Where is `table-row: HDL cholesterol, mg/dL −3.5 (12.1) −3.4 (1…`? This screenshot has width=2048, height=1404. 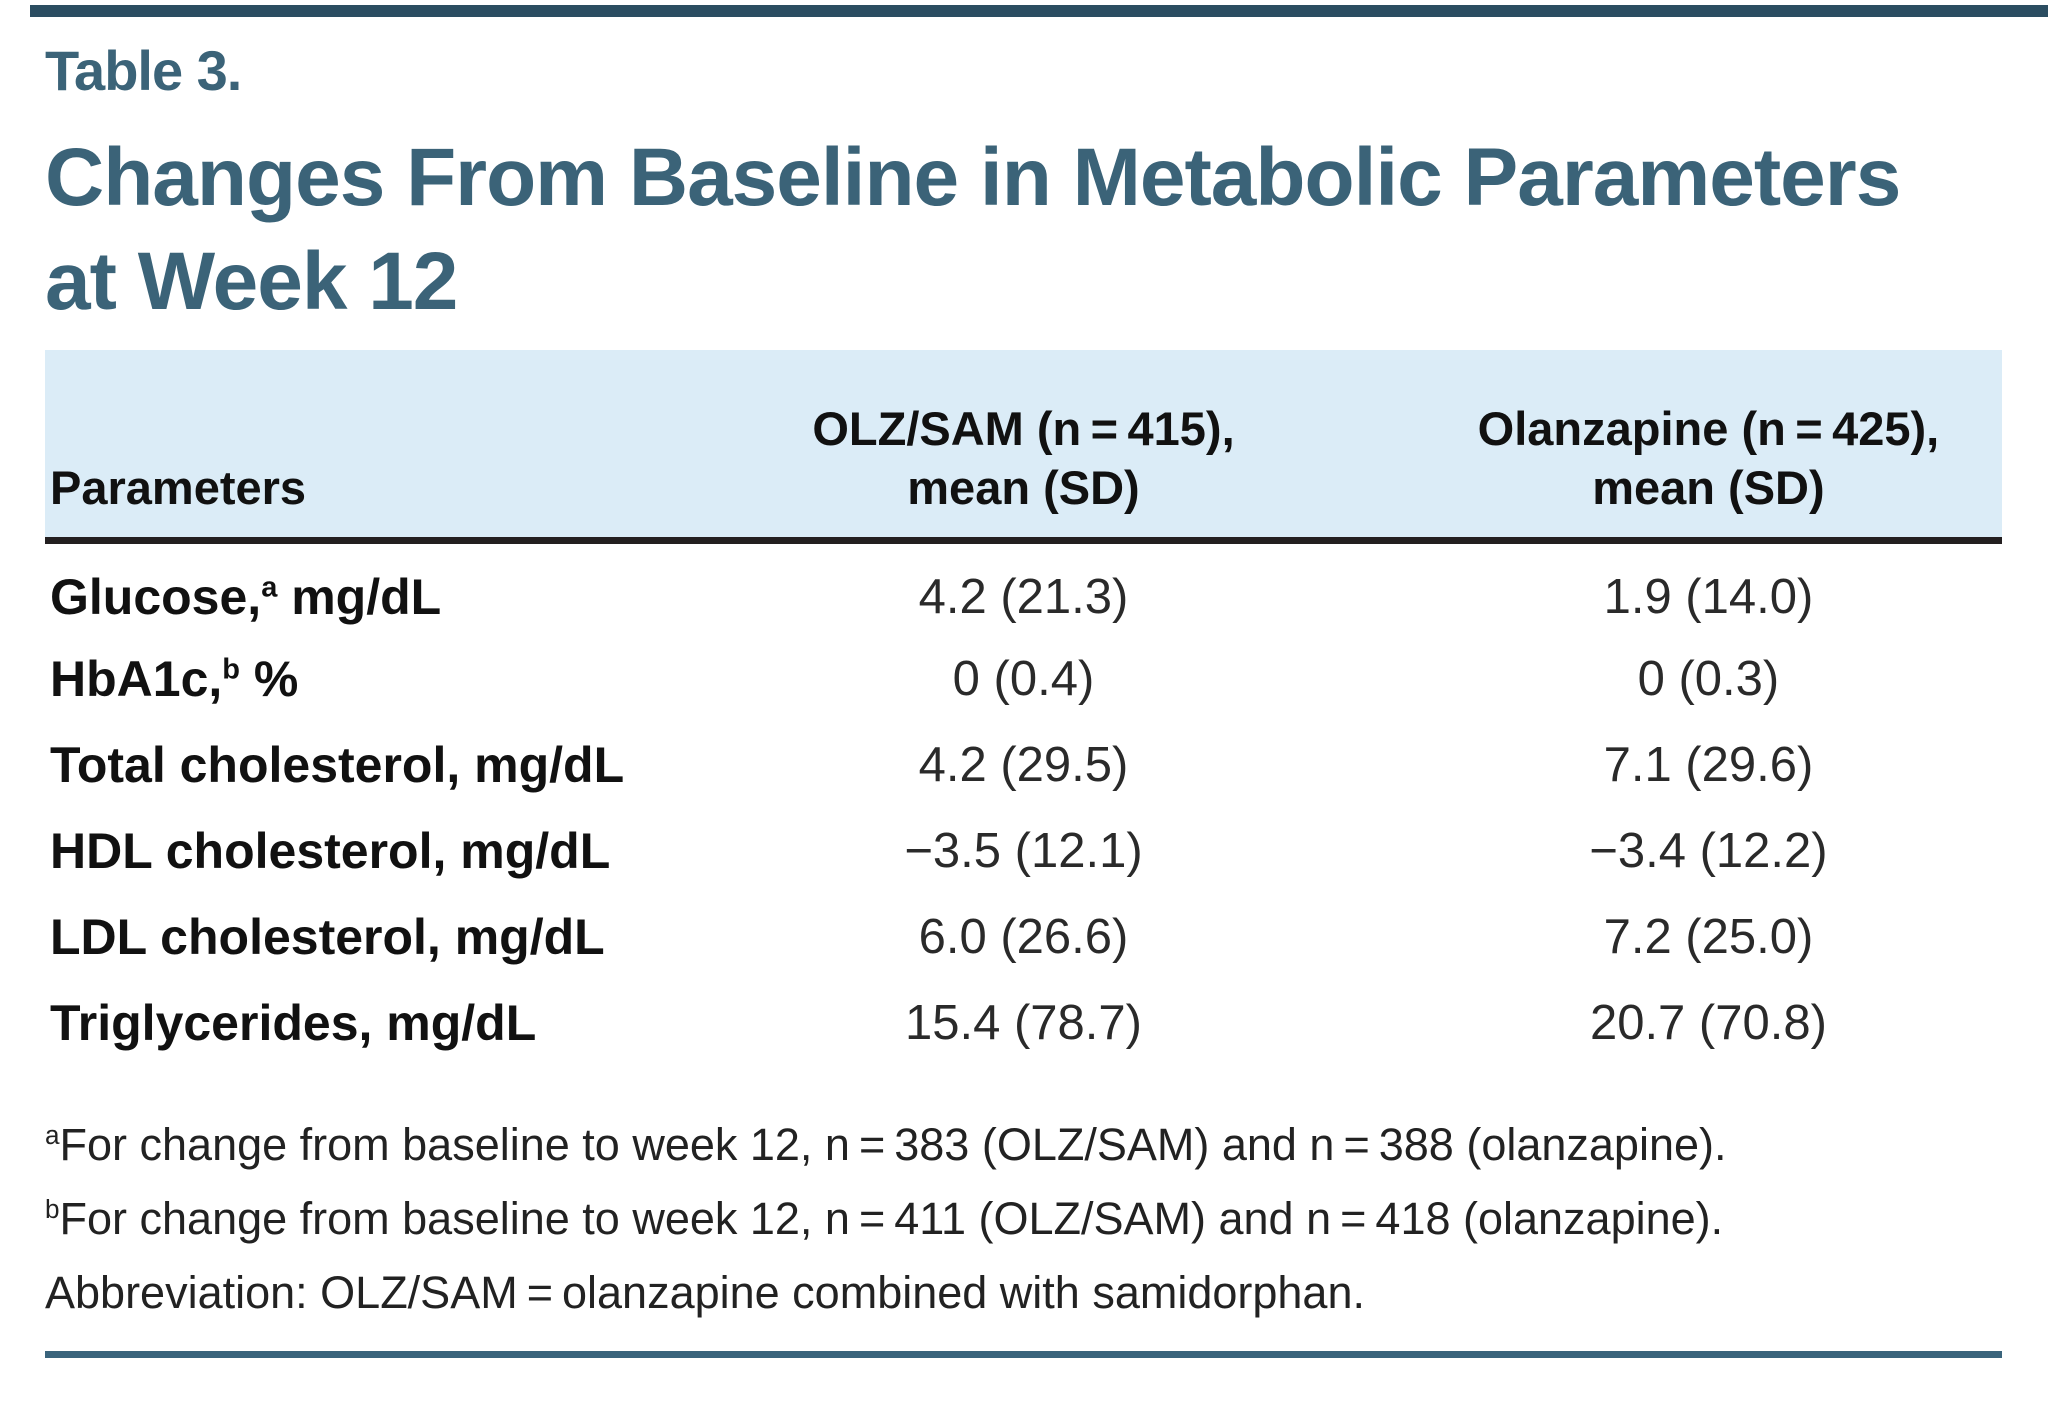 table-row: HDL cholesterol, mg/dL −3.5 (12.1) −3.4 (1… is located at coordinates (1023, 851).